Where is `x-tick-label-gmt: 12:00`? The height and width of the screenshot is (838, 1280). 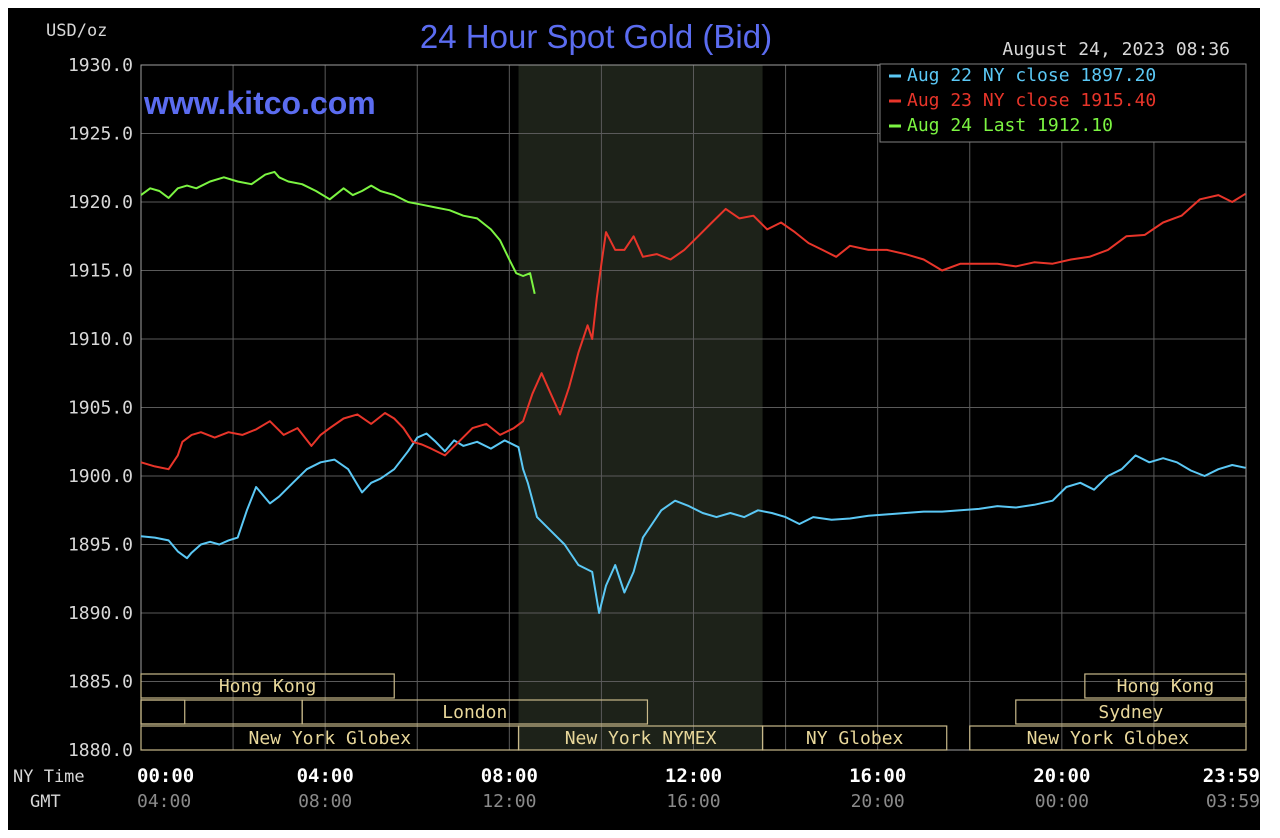
x-tick-label-gmt: 12:00 is located at coordinates (509, 801).